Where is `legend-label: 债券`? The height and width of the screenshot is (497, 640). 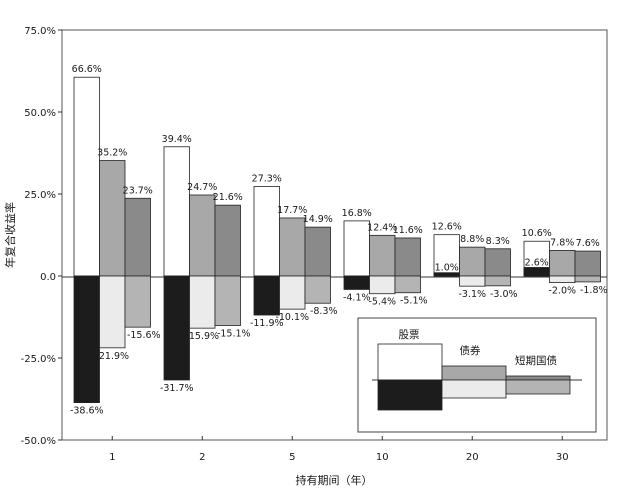 legend-label: 债券 is located at coordinates (470, 350).